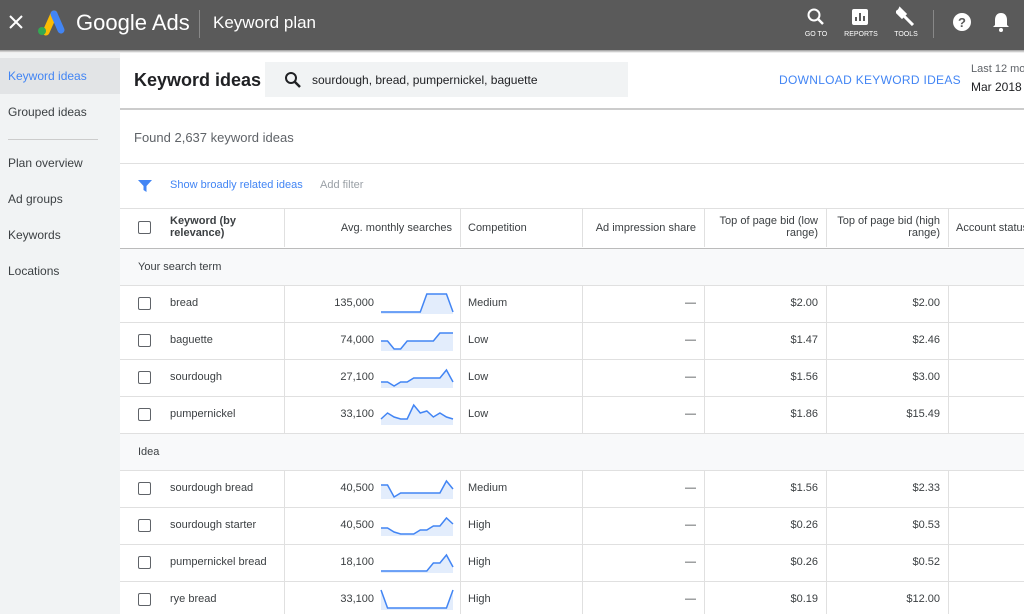 This screenshot has height=614, width=1024. What do you see at coordinates (906, 34) in the screenshot?
I see `action-label: TOOLS` at bounding box center [906, 34].